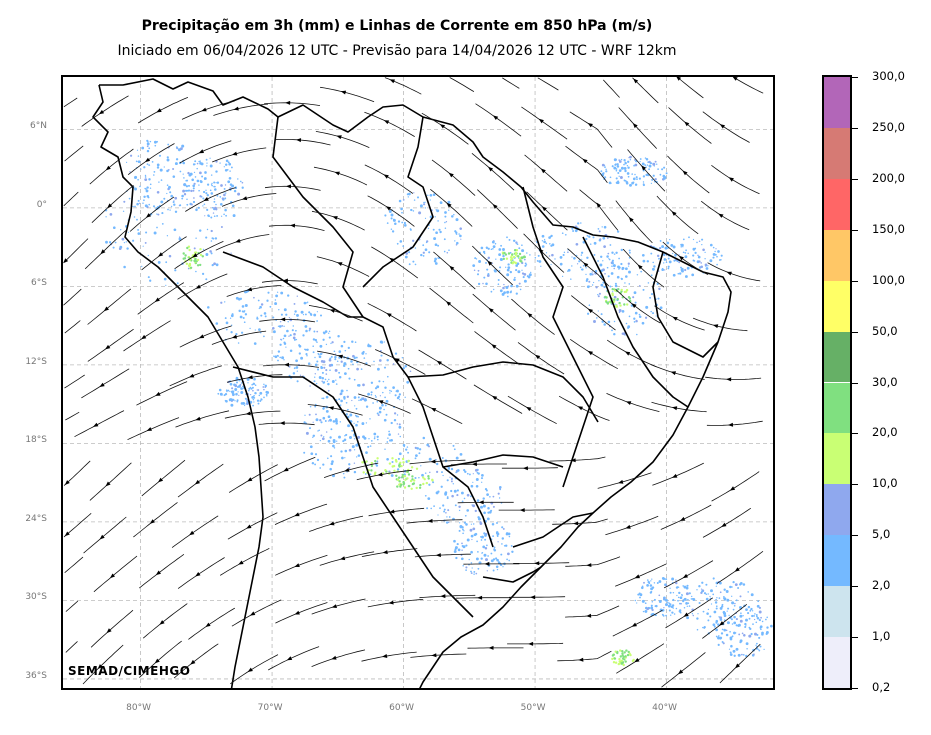  What do you see at coordinates (881, 534) in the screenshot?
I see `colorbar-label: 5,0` at bounding box center [881, 534].